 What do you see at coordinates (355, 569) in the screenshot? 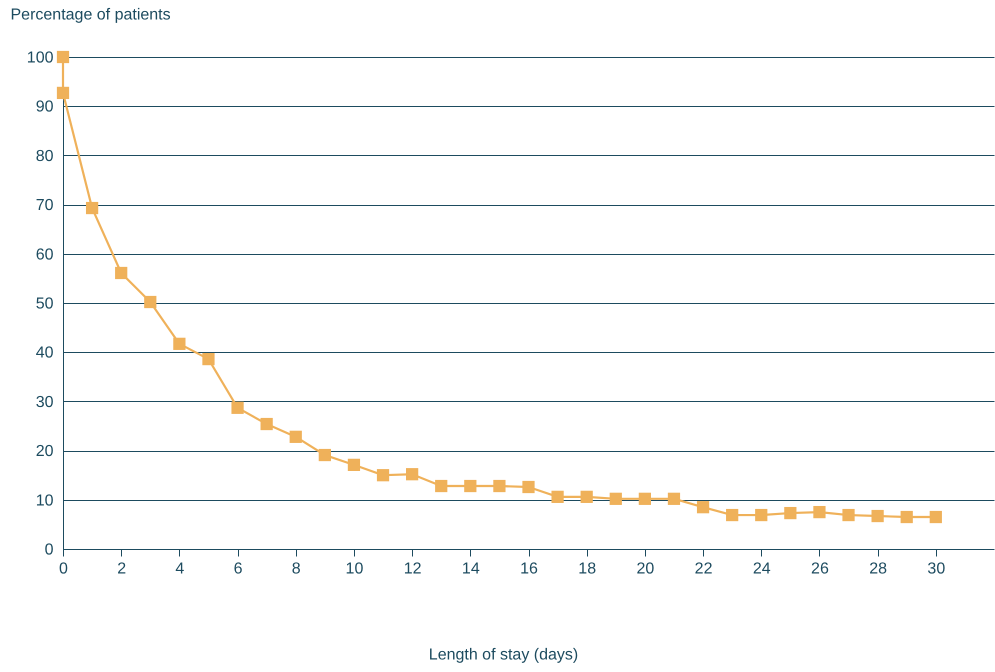
I see `x-tick-label: 10` at bounding box center [355, 569].